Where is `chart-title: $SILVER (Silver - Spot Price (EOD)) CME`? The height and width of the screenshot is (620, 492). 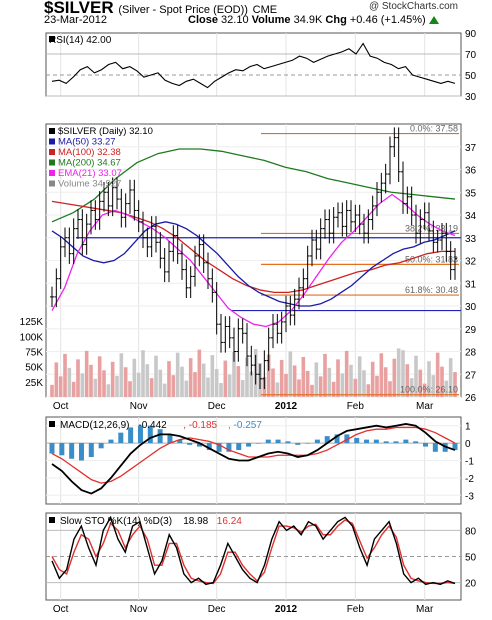 chart-title: $SILVER (Silver - Spot Price (EOD)) CME is located at coordinates (160, 9).